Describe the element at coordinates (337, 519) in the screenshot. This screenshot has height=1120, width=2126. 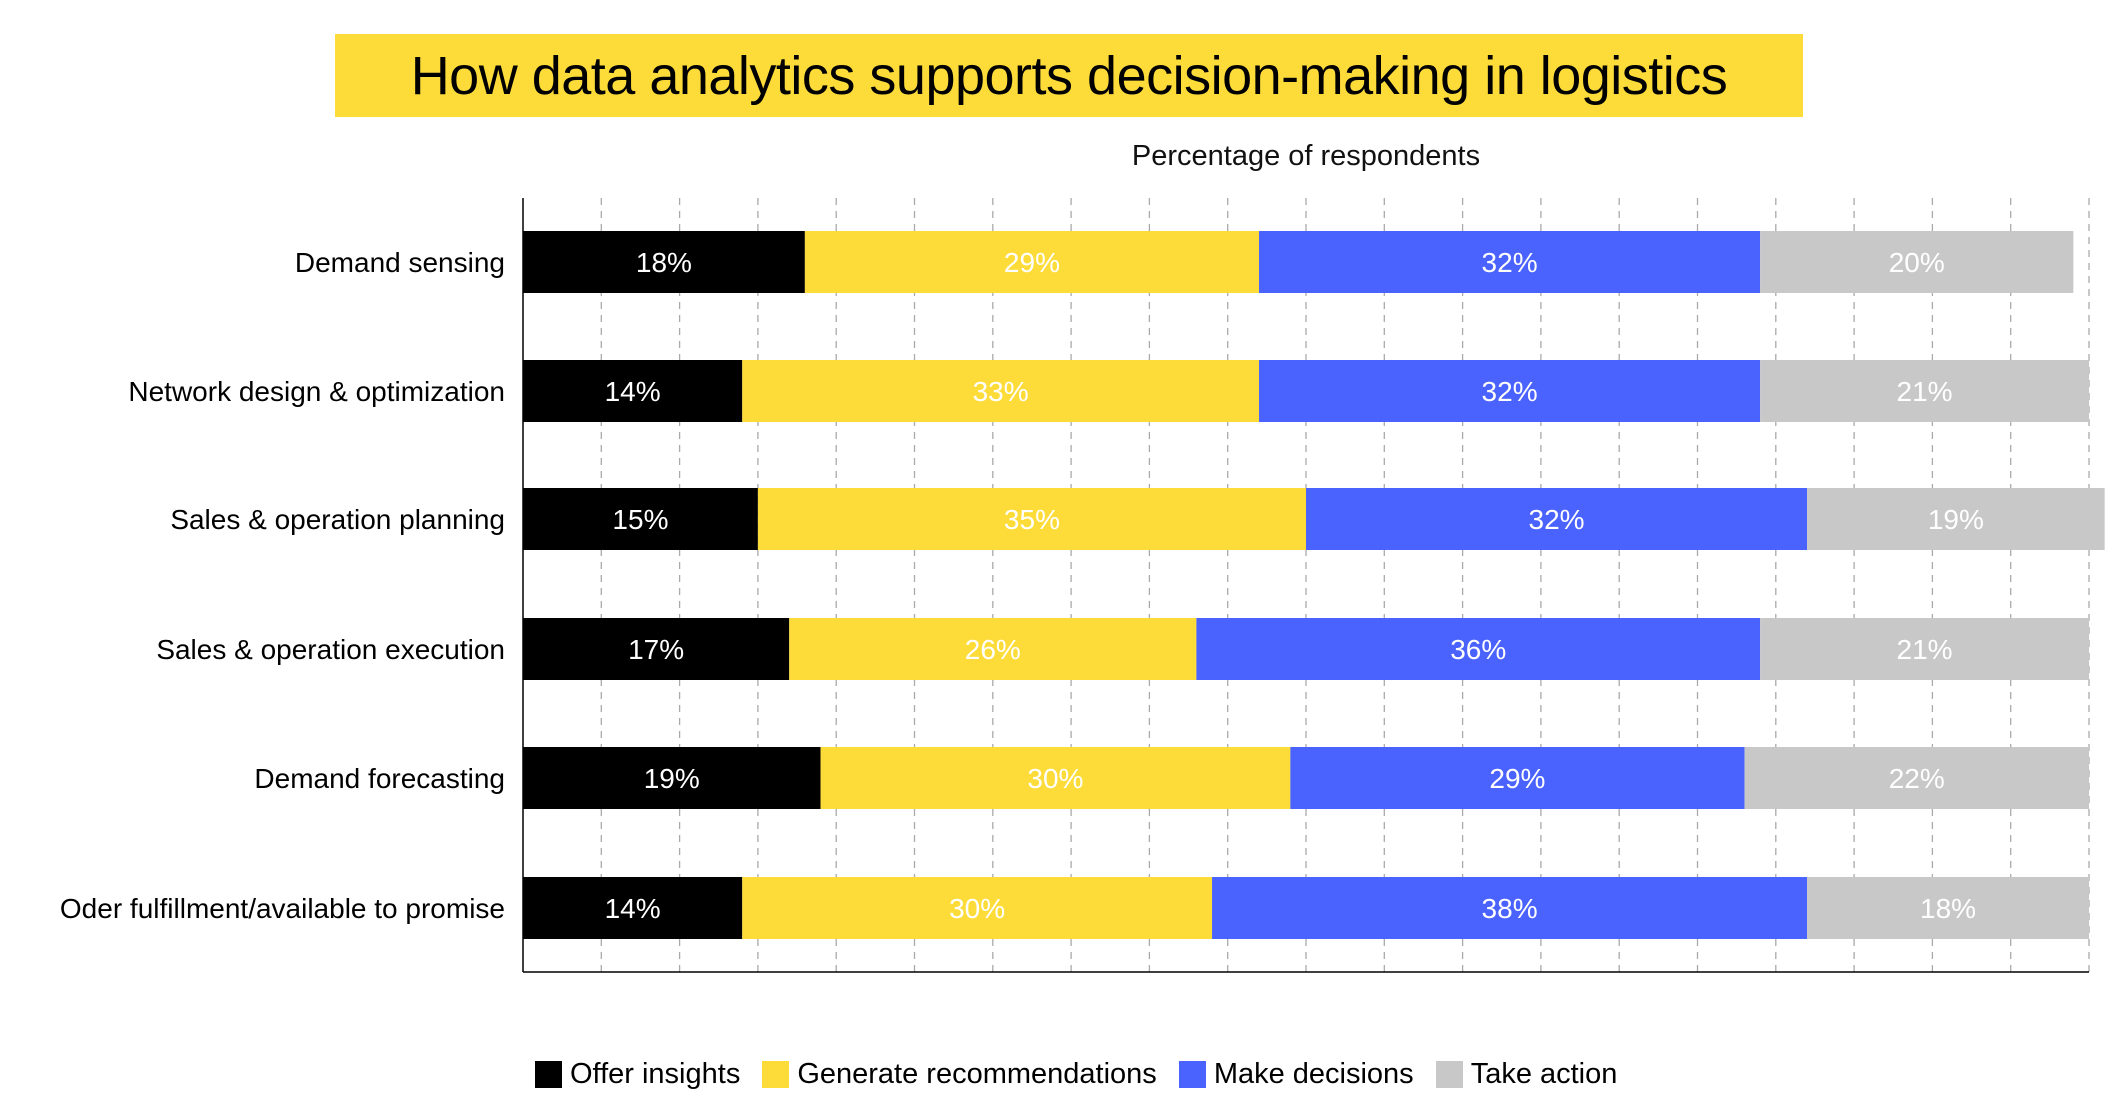
I see `category-label: Sales & operation planning` at that location.